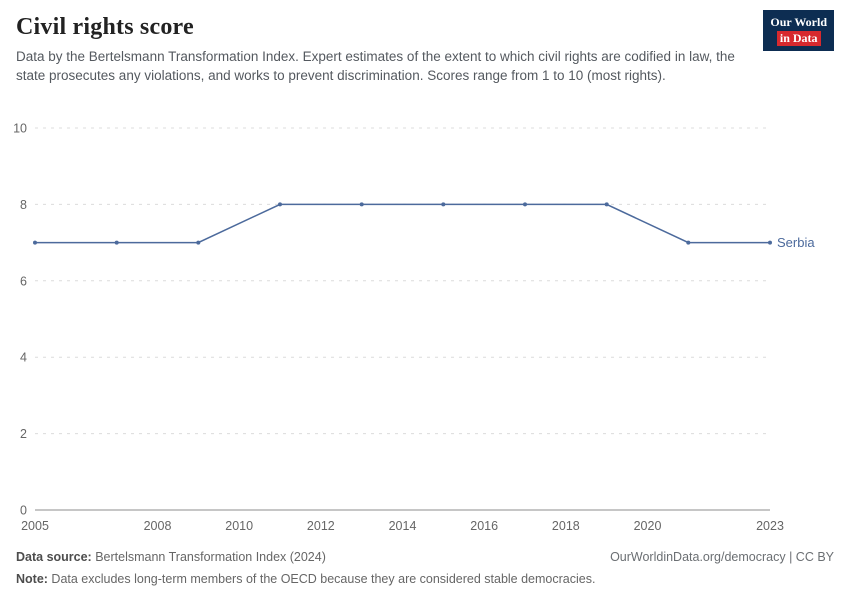 Image resolution: width=850 pixels, height=600 pixels. I want to click on y-tick-label: 4, so click(23, 358).